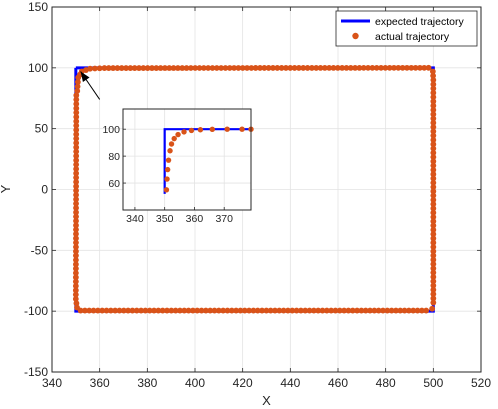 Image resolution: width=498 pixels, height=409 pixels. I want to click on legend-box, so click(406, 28).